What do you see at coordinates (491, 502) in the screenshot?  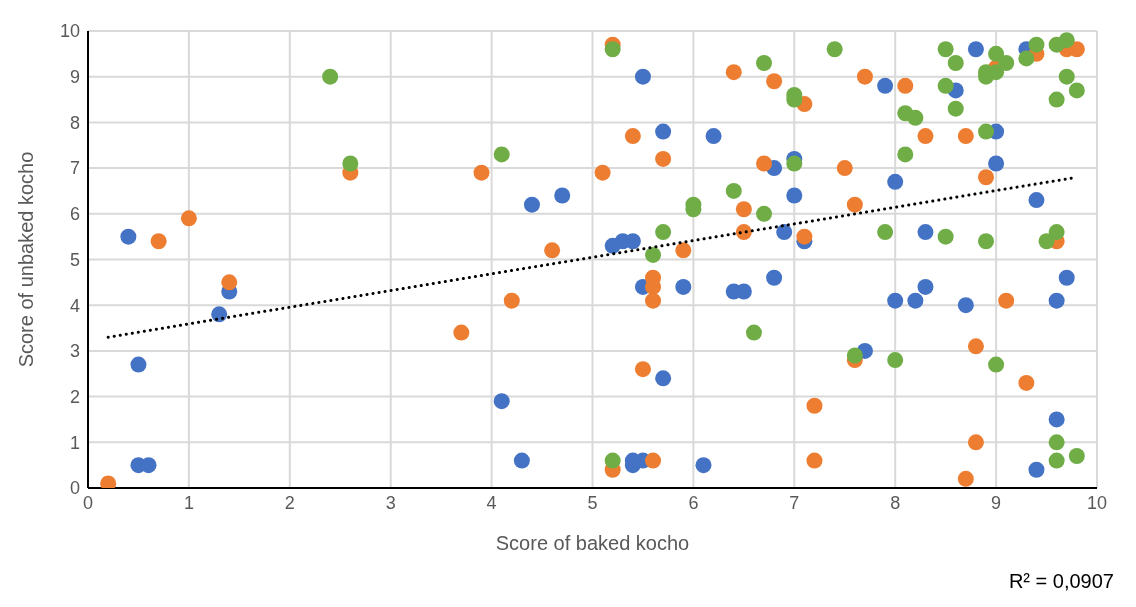 I see `x-tick-label: 4` at bounding box center [491, 502].